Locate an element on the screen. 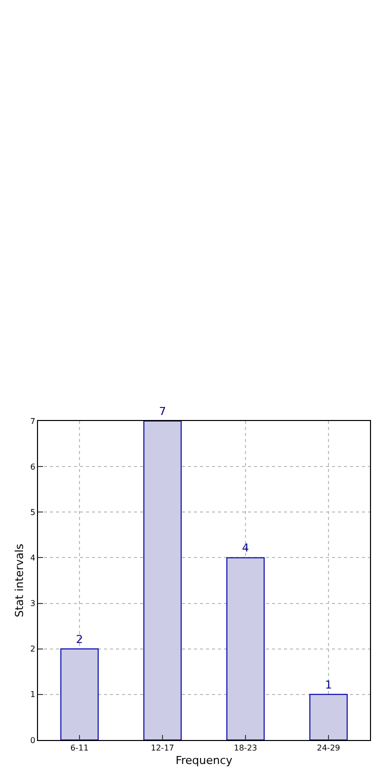 The image size is (390, 780). y-axis-title: Stat intervals is located at coordinates (19, 580).